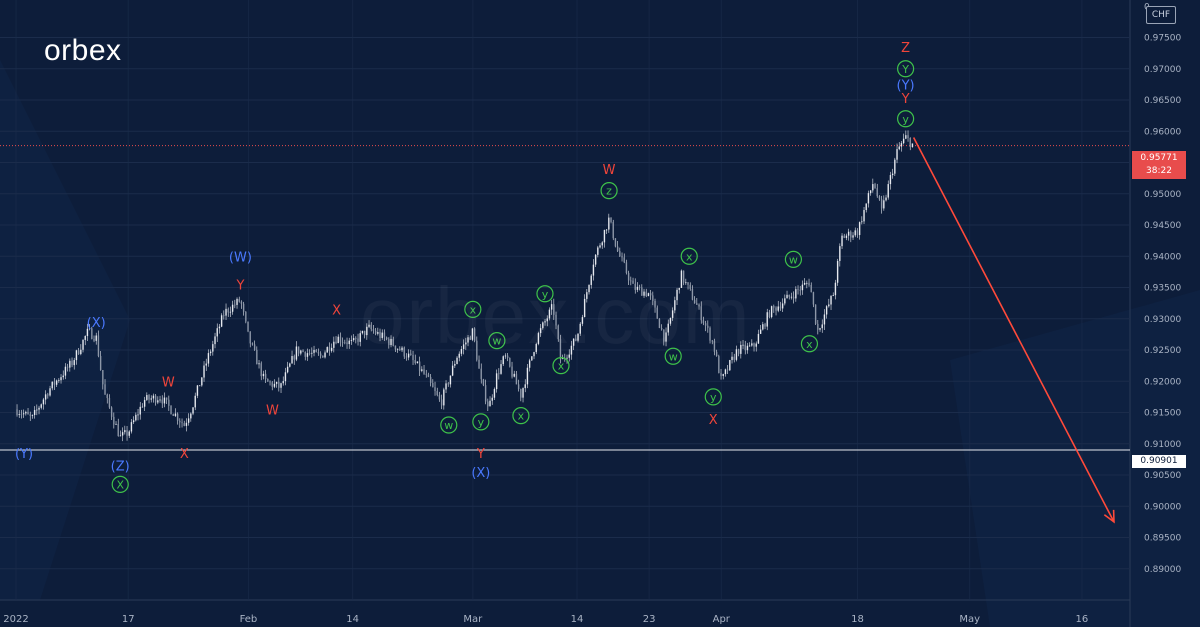 The height and width of the screenshot is (627, 1200). Describe the element at coordinates (15, 619) in the screenshot. I see `x-tick-label: 2022` at that location.